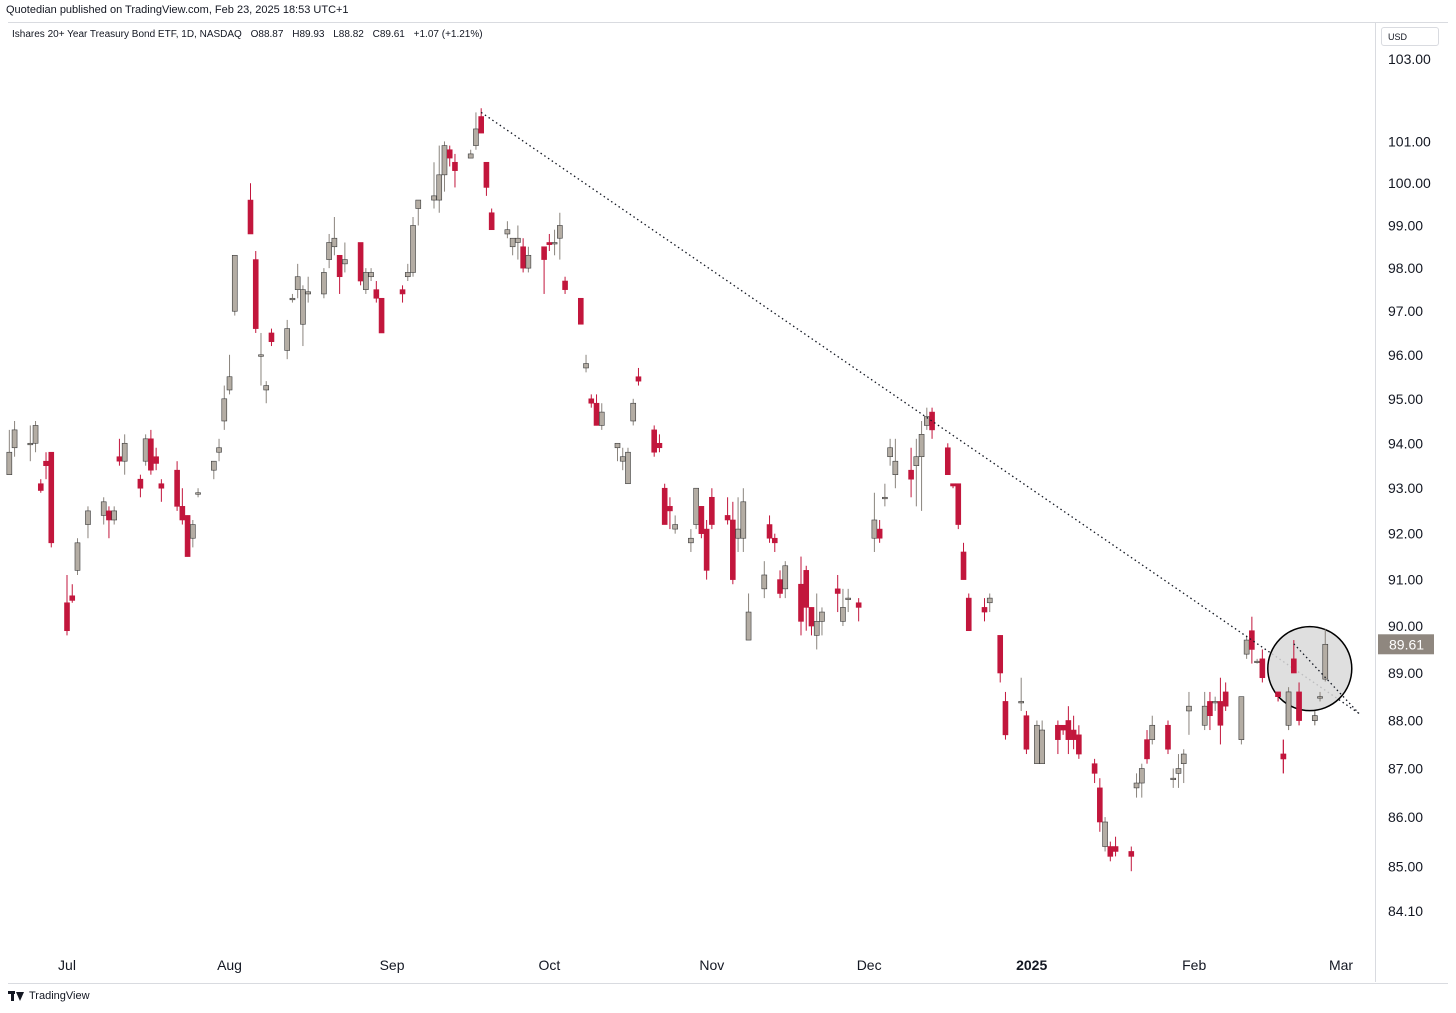 This screenshot has width=1456, height=1013. Describe the element at coordinates (49, 996) in the screenshot. I see `footer: TradingView` at that location.